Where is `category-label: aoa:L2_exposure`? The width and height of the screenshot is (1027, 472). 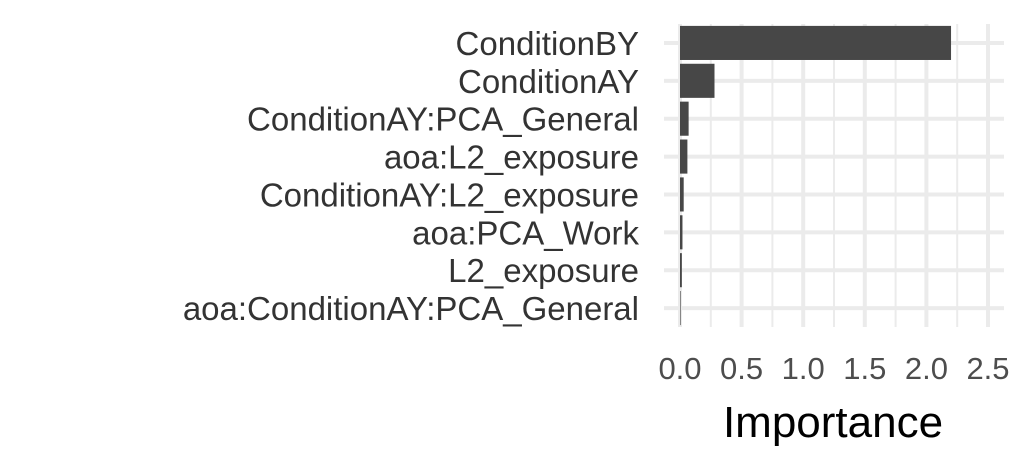
category-label: aoa:L2_exposure is located at coordinates (511, 157).